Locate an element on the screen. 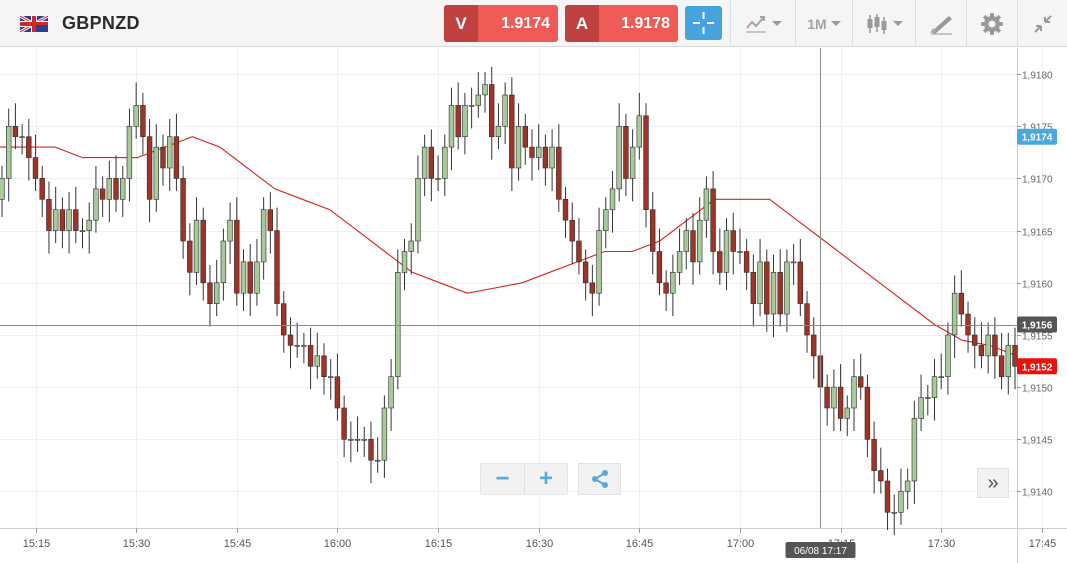  collapse-icon is located at coordinates (1042, 23).